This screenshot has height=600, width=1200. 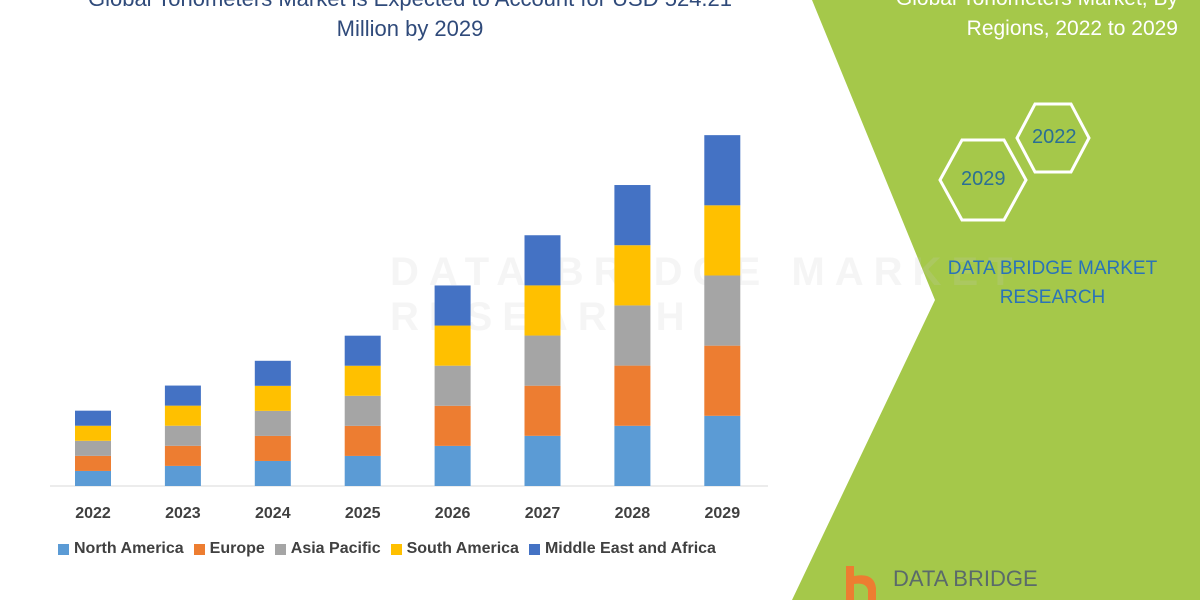 I want to click on legend-item: South America, so click(x=454, y=549).